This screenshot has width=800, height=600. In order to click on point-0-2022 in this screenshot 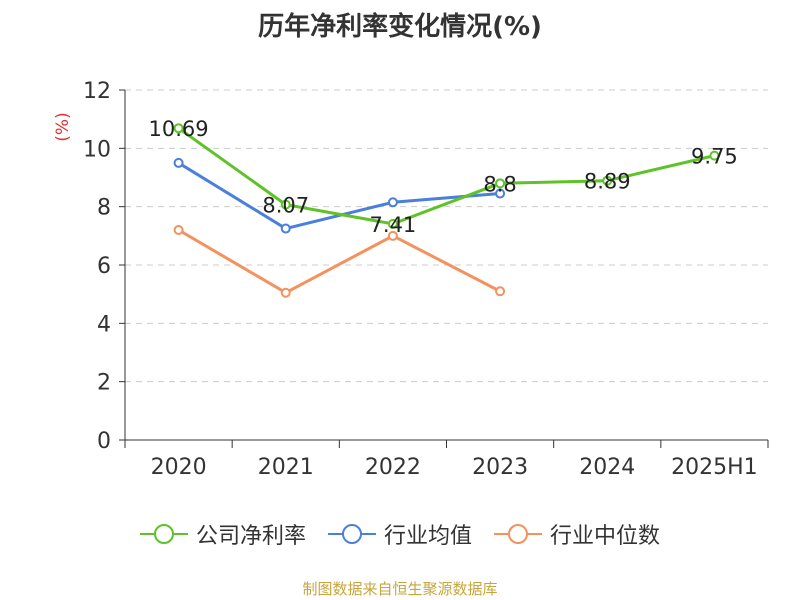, I will do `click(392, 223)`.